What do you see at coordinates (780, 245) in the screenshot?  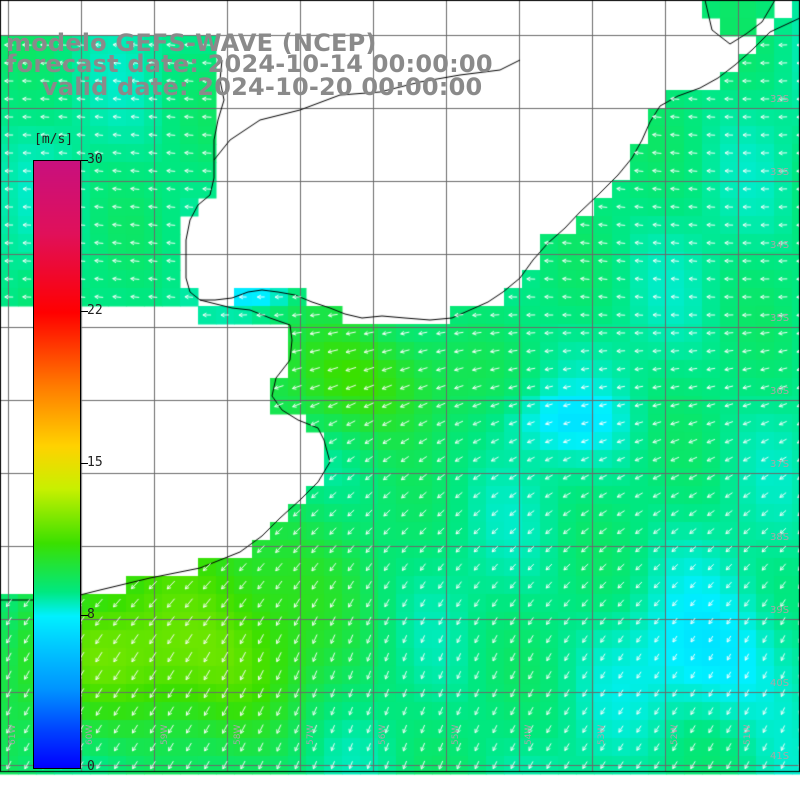 I see `lat-label: 34S` at bounding box center [780, 245].